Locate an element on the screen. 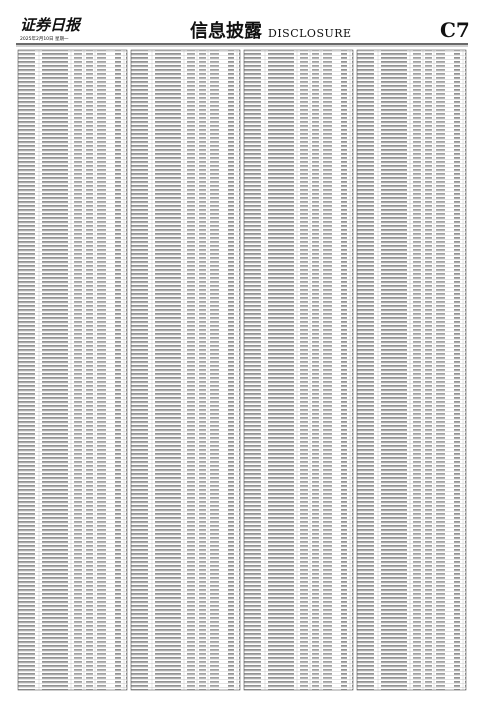  page-number: C7 is located at coordinates (455, 30).